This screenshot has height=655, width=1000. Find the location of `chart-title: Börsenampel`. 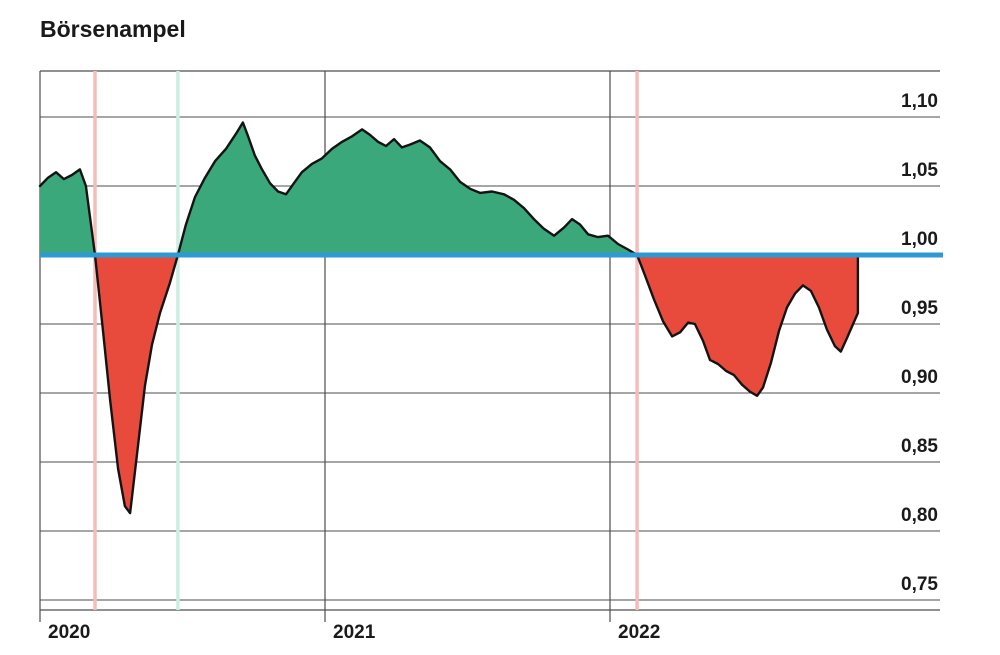

chart-title: Börsenampel is located at coordinates (113, 29).